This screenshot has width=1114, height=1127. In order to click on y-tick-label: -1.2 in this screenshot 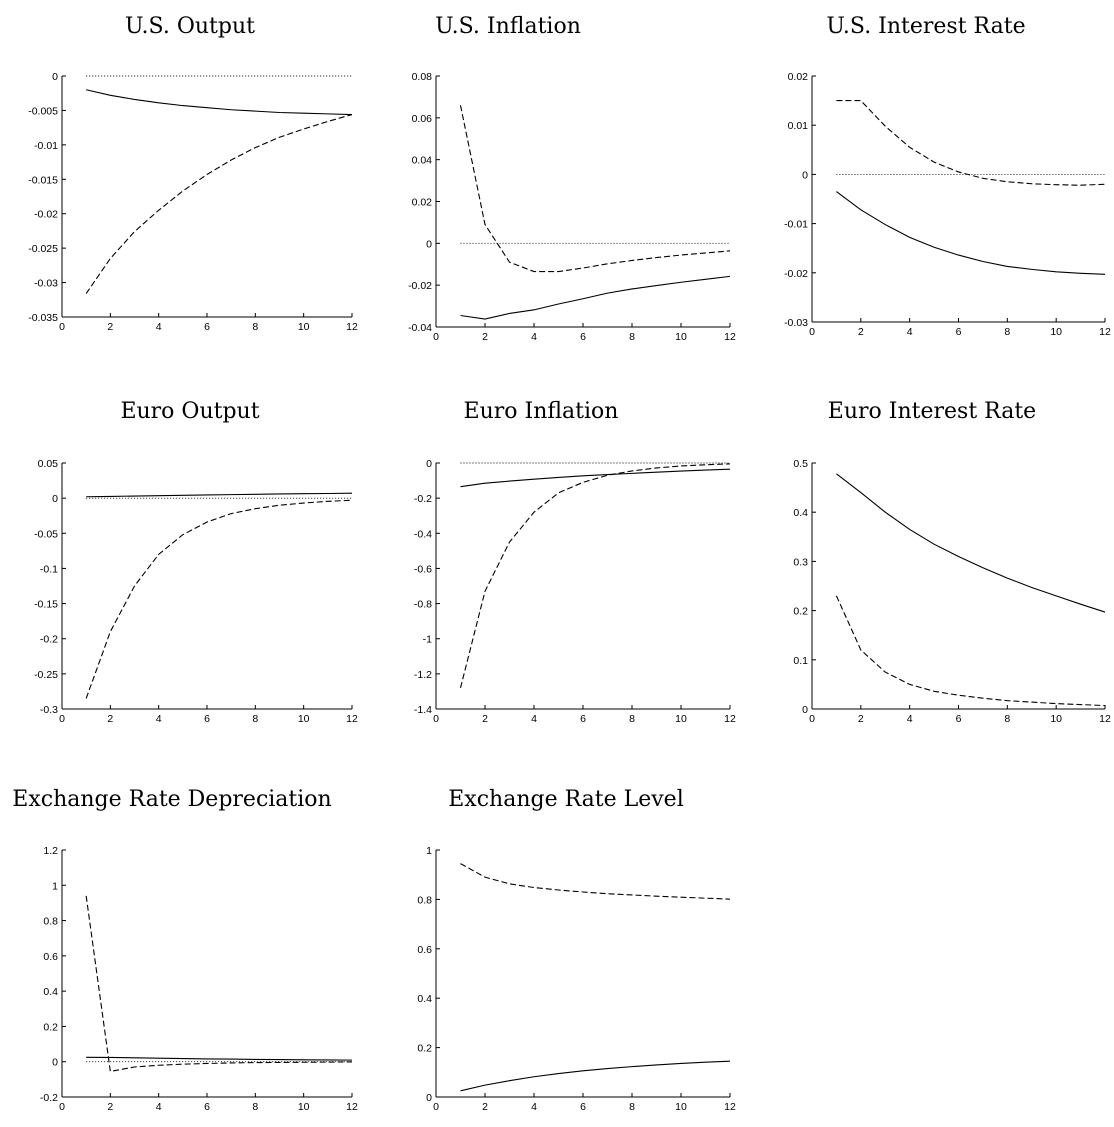, I will do `click(423, 675)`.